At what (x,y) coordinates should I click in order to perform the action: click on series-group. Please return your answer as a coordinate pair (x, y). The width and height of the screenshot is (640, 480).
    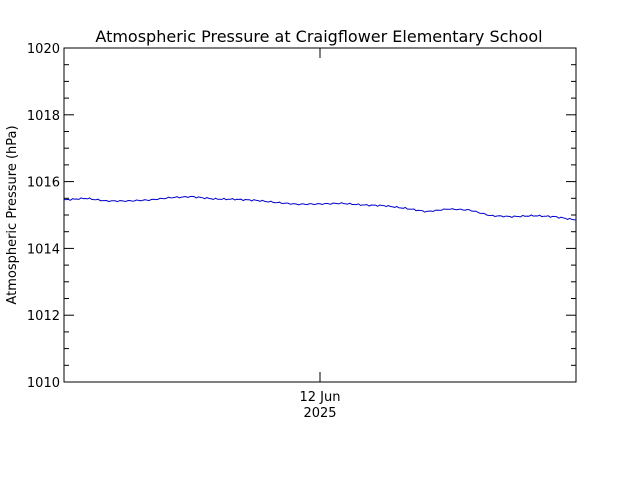
    Looking at the image, I should click on (320, 208).